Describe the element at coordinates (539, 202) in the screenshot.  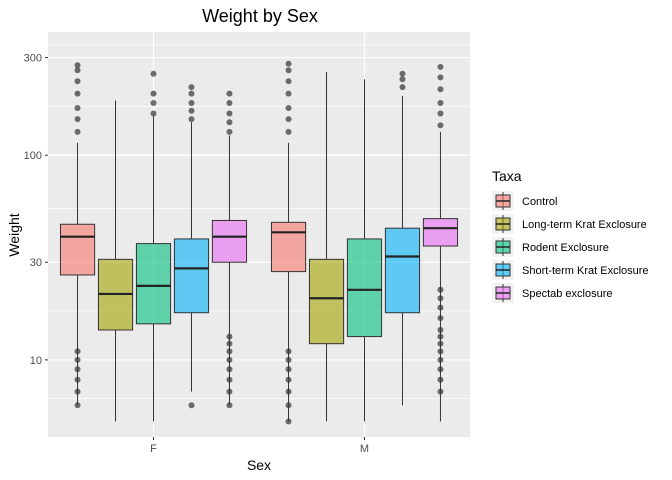
I see `legend-label: Control` at that location.